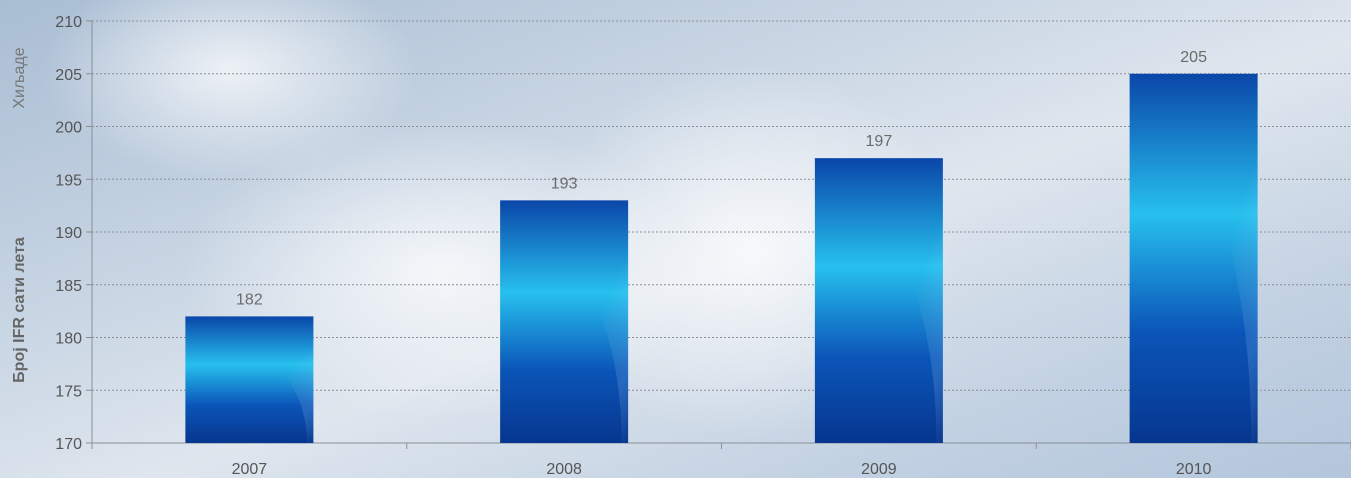  Describe the element at coordinates (68, 286) in the screenshot. I see `y-tick-label: 185` at that location.